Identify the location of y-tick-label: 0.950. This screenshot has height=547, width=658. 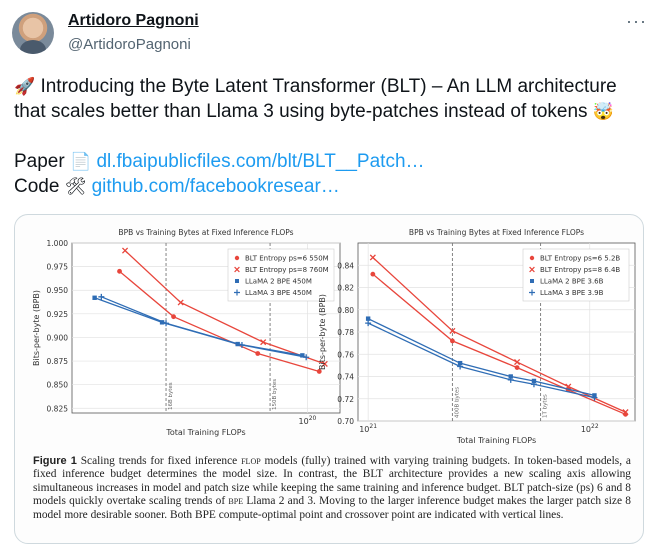
(58, 290).